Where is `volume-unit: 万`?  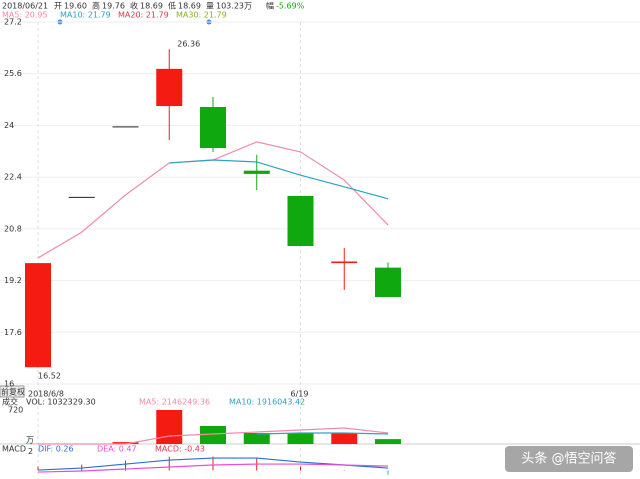 volume-unit: 万 is located at coordinates (30, 440).